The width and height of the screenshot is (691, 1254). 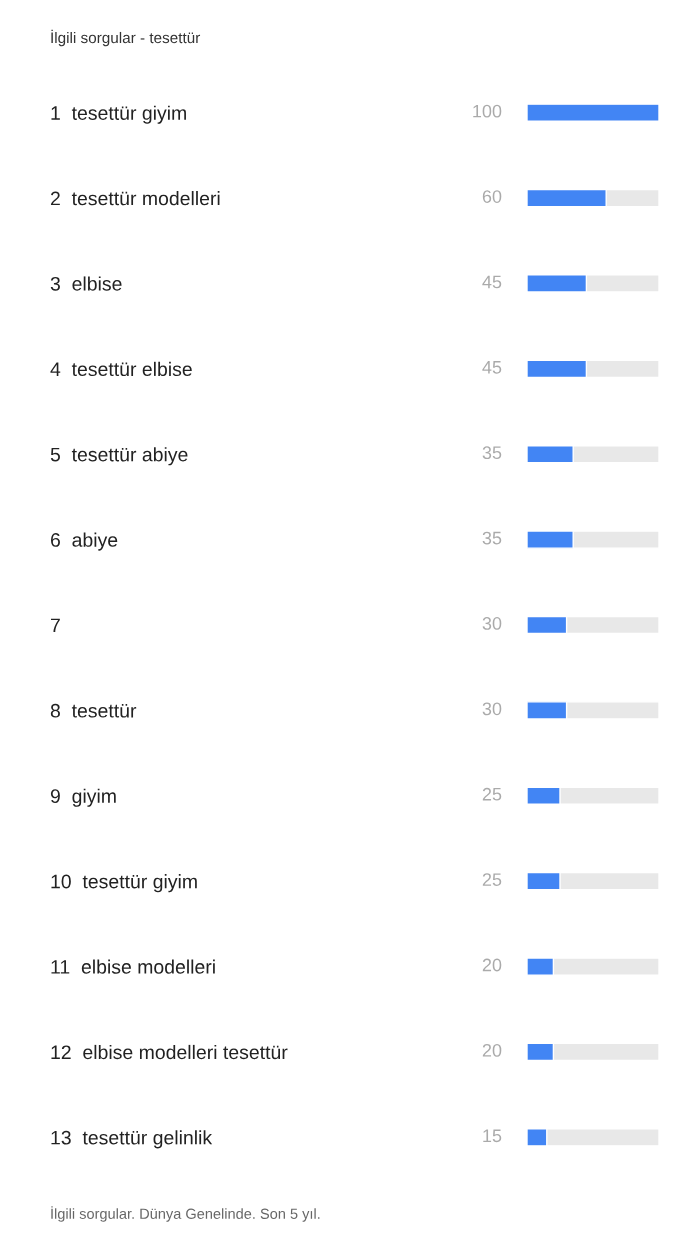 What do you see at coordinates (169, 1052) in the screenshot?
I see `y-tick-label: 12 elbise modelleri tesettür` at bounding box center [169, 1052].